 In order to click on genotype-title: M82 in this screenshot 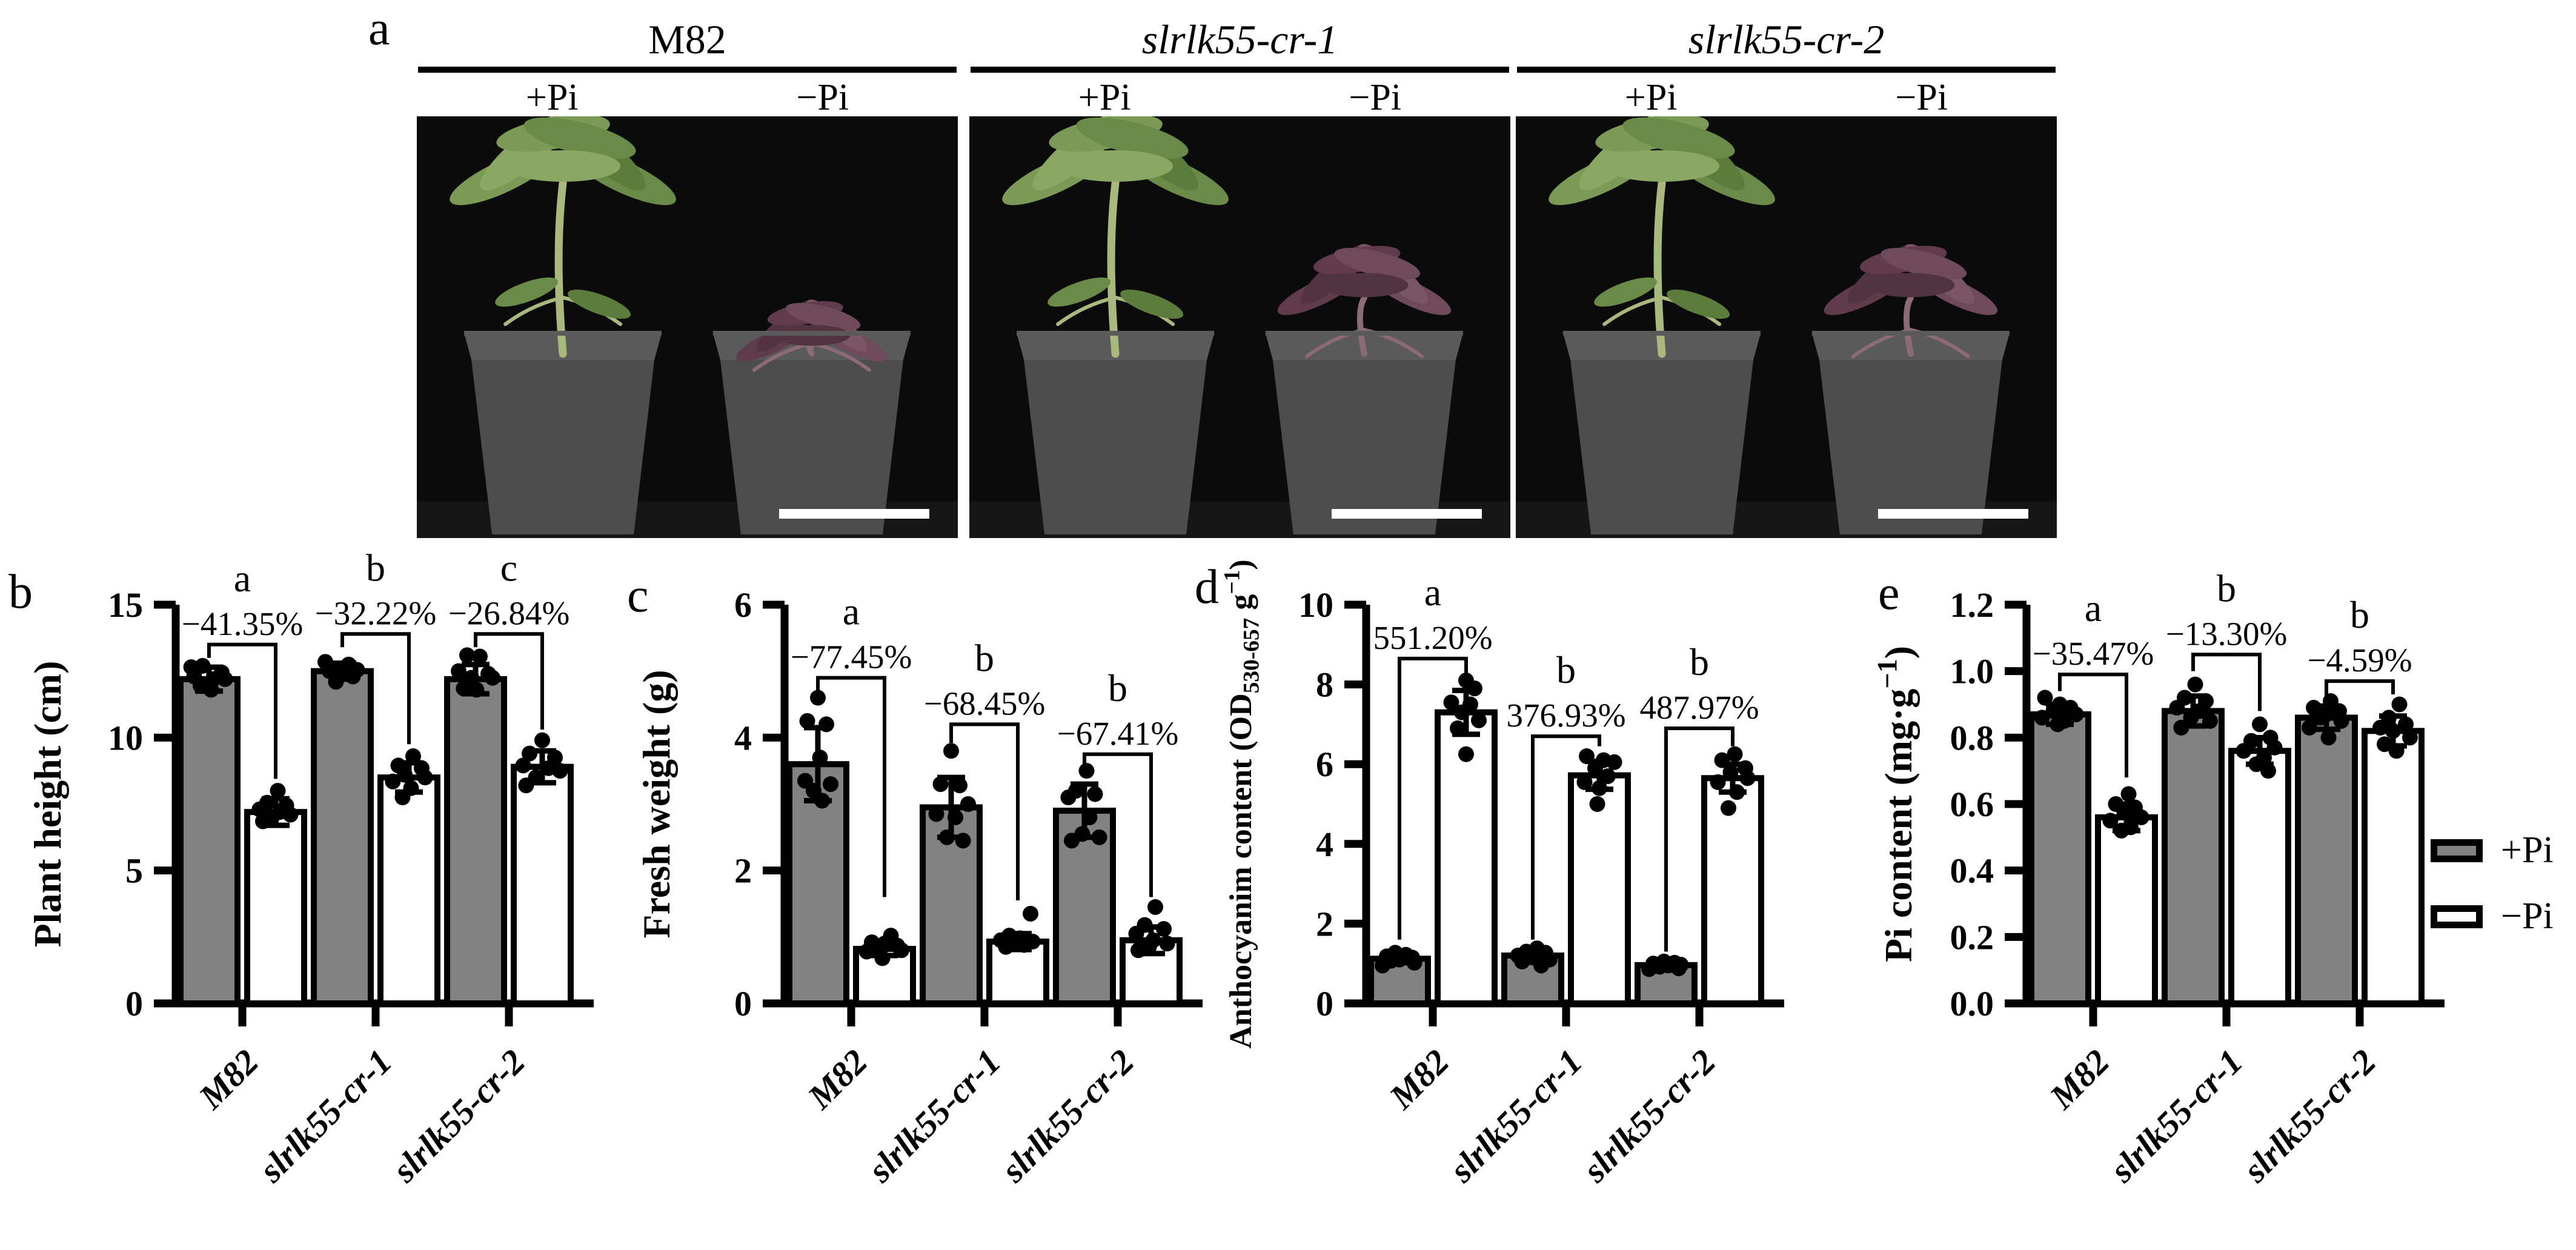, I will do `click(687, 39)`.